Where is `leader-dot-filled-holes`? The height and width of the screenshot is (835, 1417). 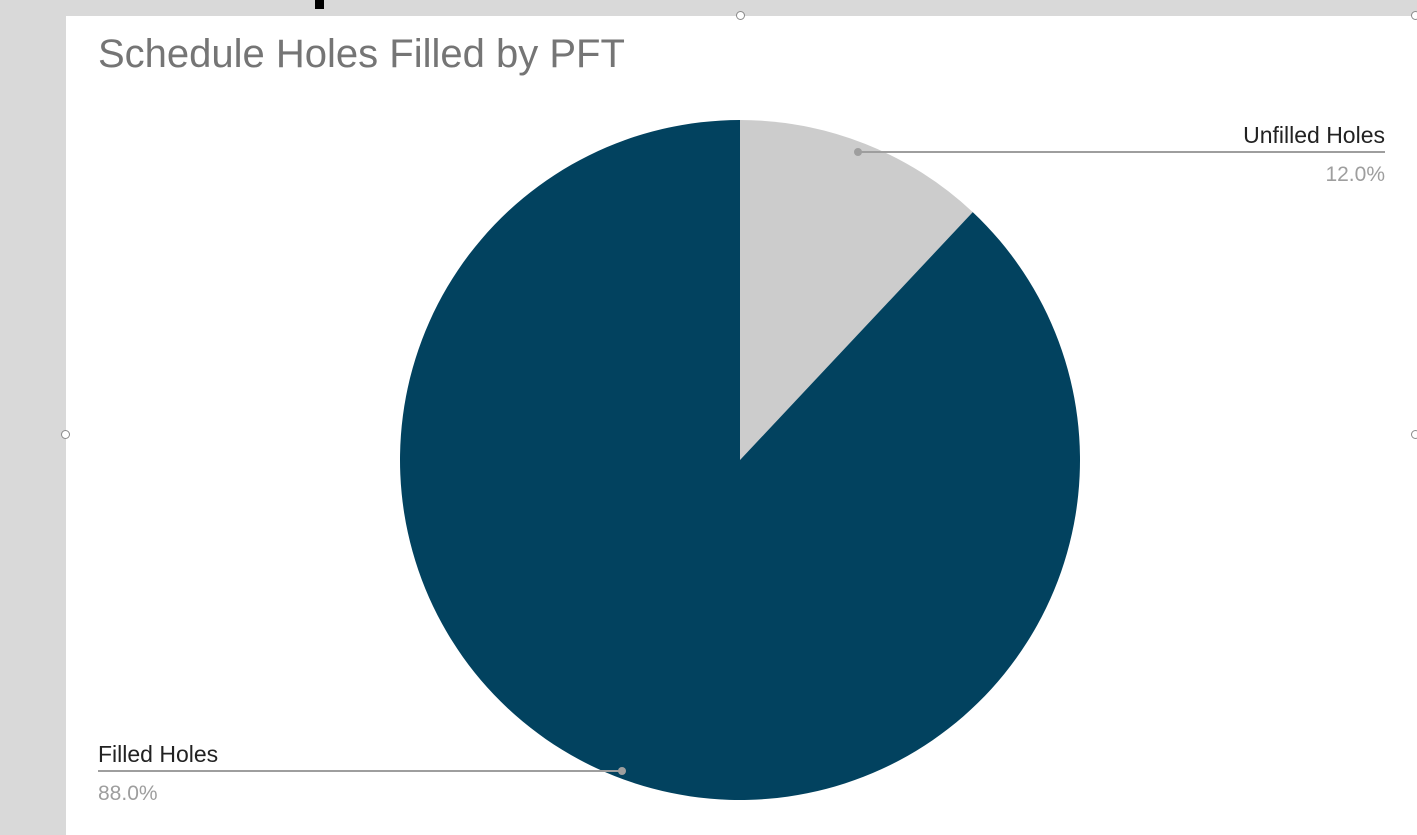
leader-dot-filled-holes is located at coordinates (622, 771).